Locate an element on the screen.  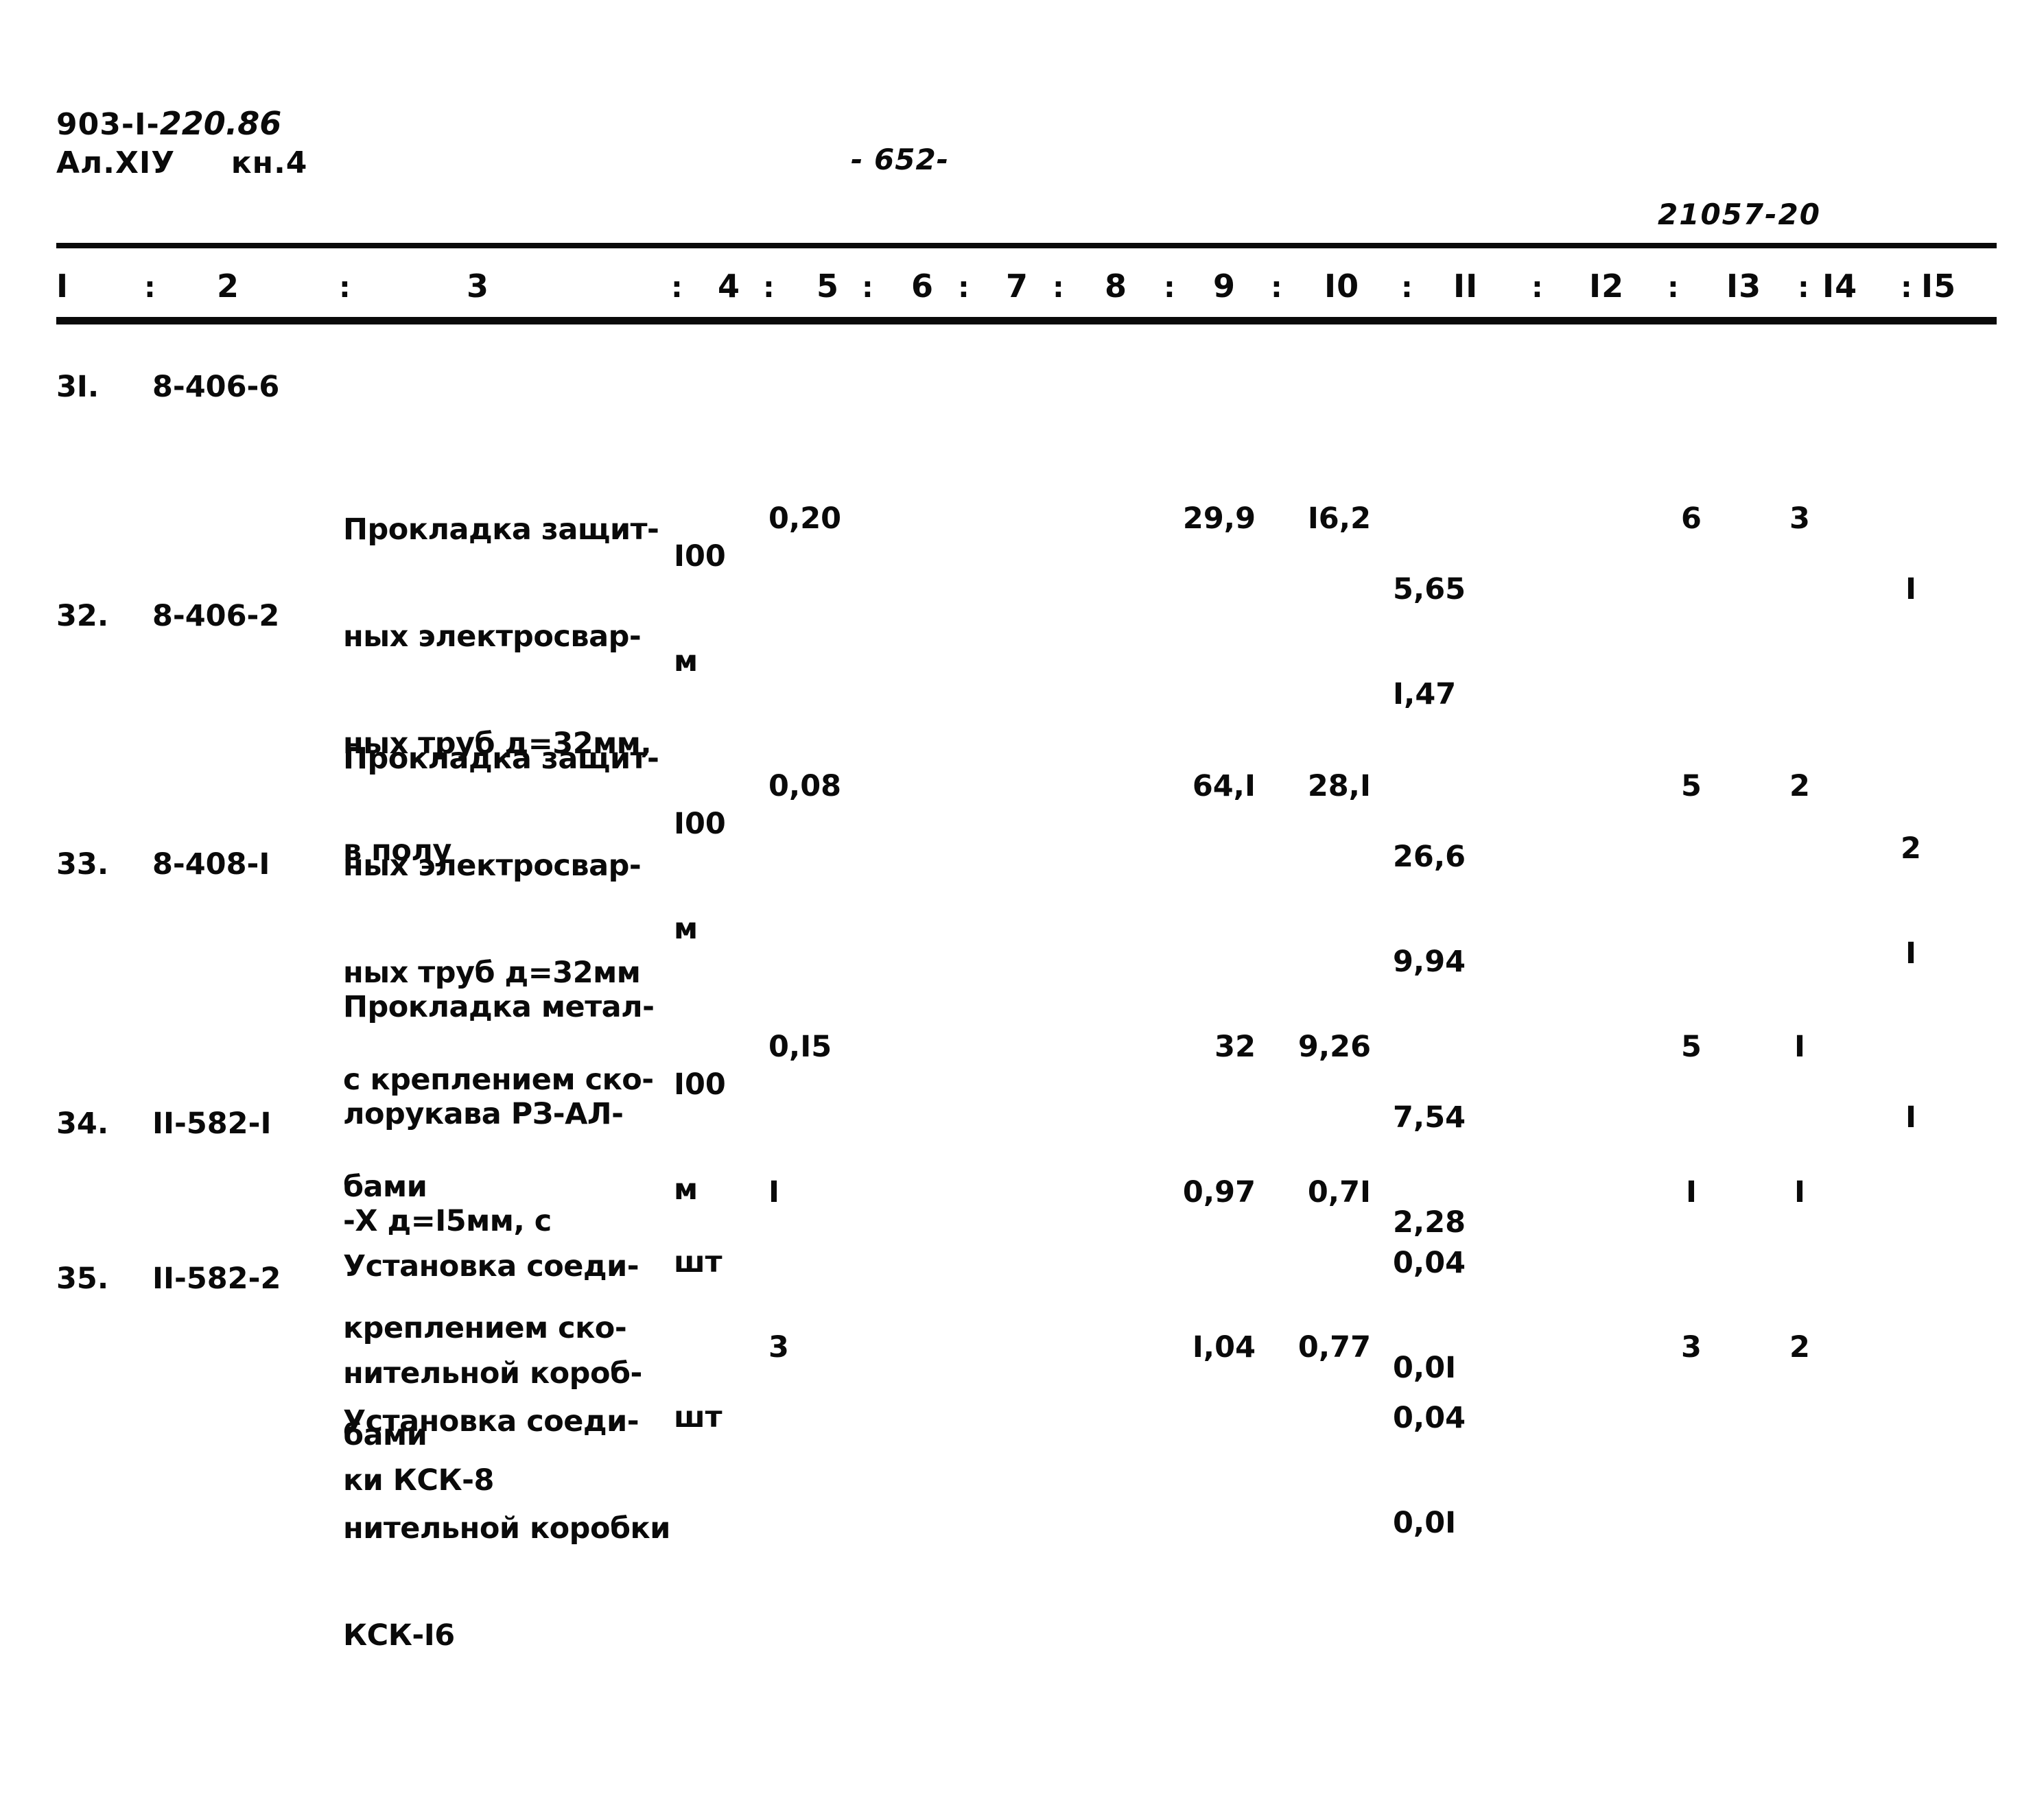
header-rule is located at coordinates (1026, 321).